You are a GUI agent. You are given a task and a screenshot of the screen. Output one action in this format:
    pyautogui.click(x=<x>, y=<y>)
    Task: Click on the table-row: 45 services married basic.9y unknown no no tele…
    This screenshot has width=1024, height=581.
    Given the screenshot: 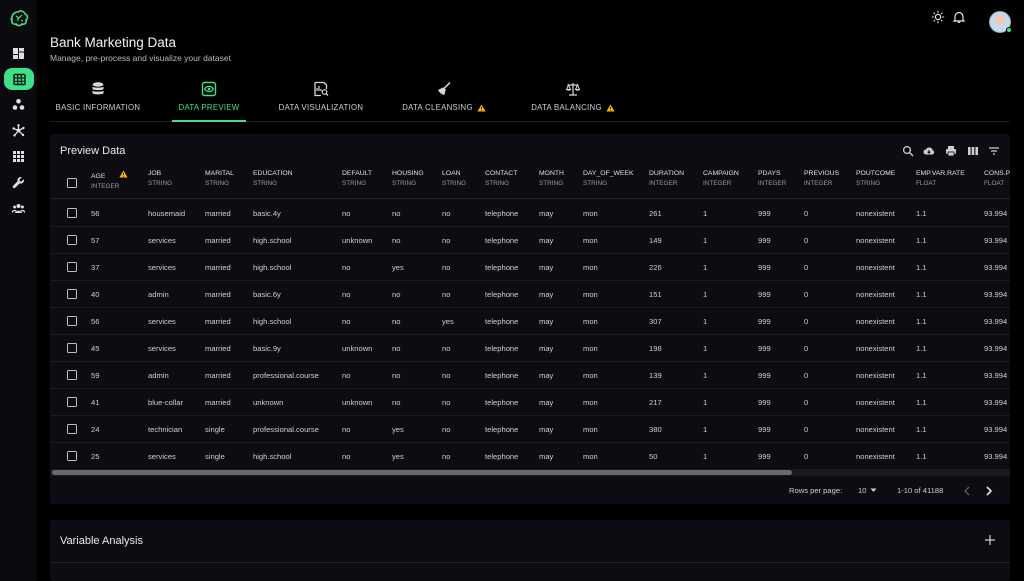 What is the action you would take?
    pyautogui.click(x=530, y=348)
    